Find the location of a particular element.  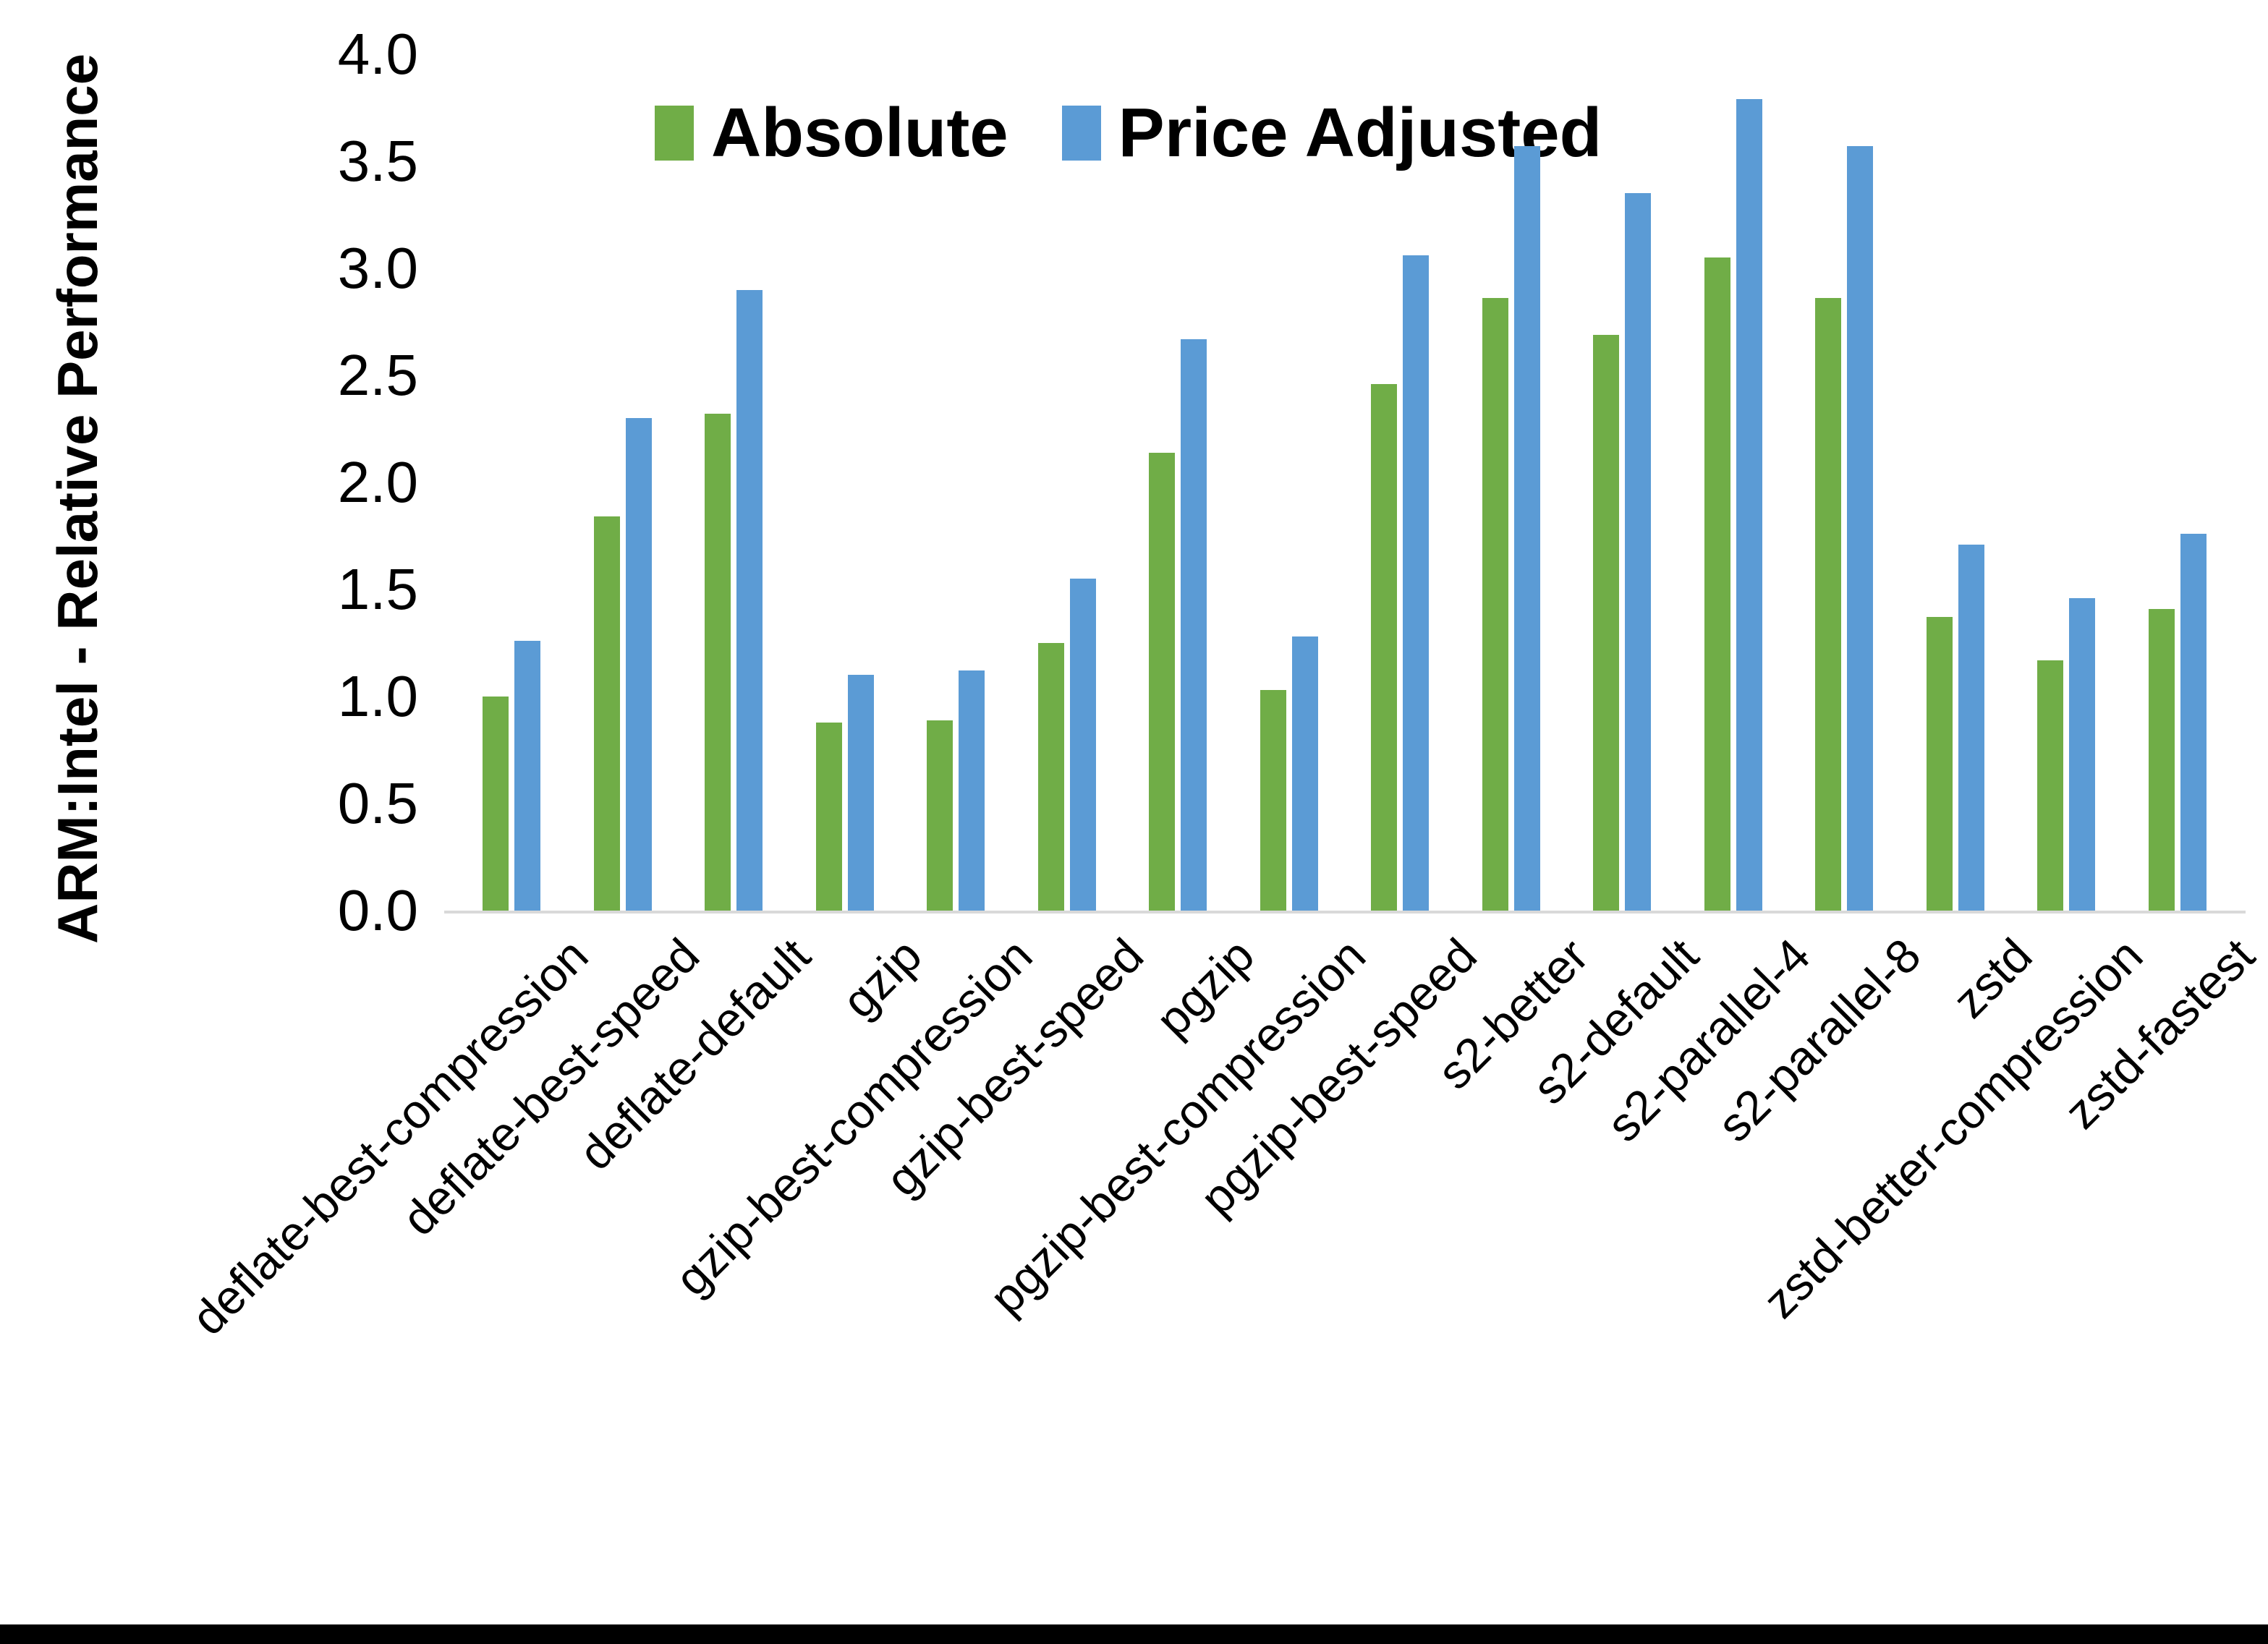

y-tick-label: 3.0 is located at coordinates (377, 268).